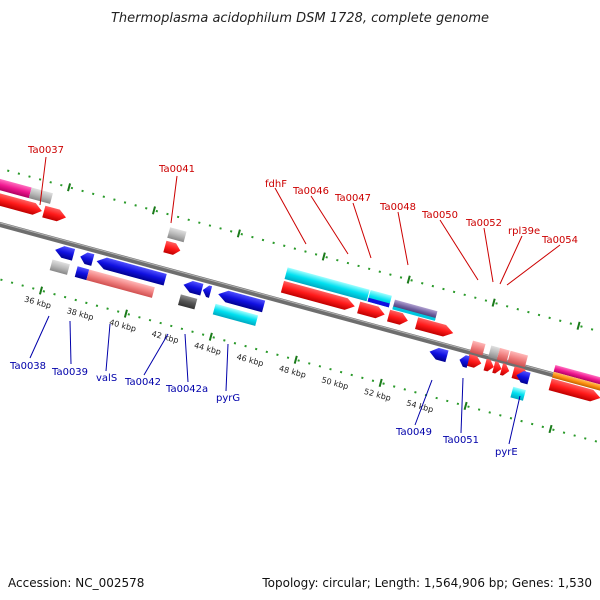  I want to click on gene-label-ta0047: Ta0047, so click(352, 198).